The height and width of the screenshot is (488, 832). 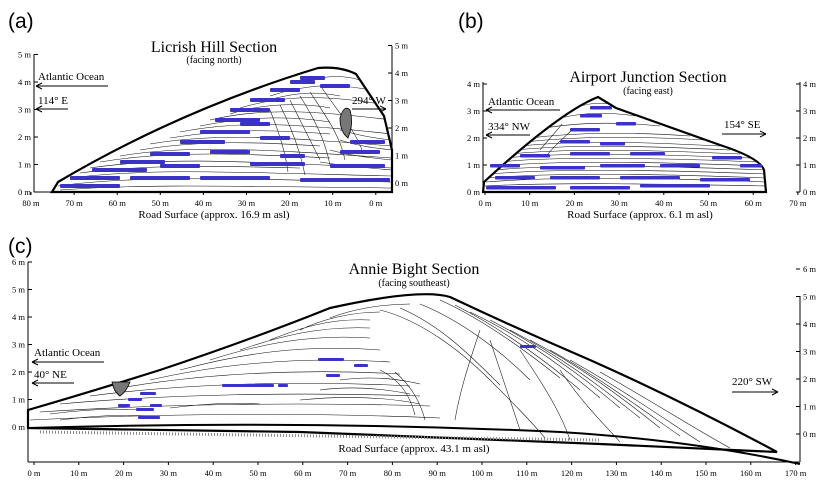 What do you see at coordinates (214, 47) in the screenshot?
I see `section-title: Licrish Hill Section` at bounding box center [214, 47].